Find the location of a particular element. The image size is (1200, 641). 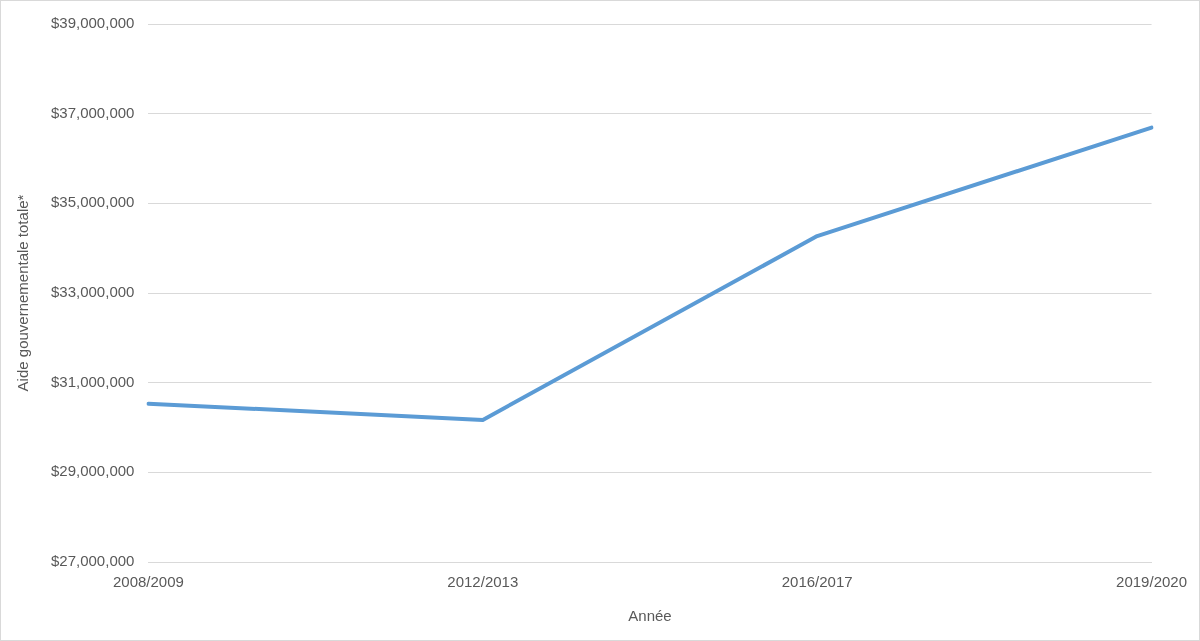

y-axis-title: Aide gouvernementale totale* is located at coordinates (23, 293).